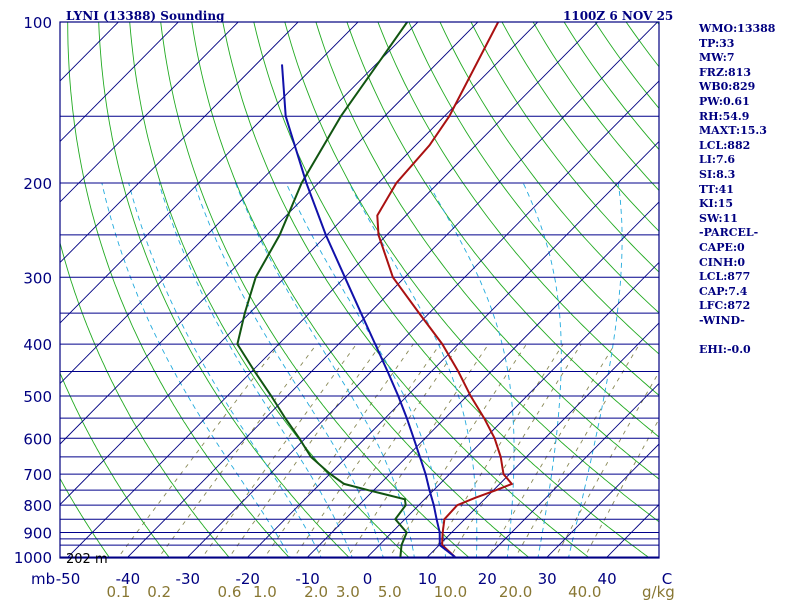 The height and width of the screenshot is (600, 800). I want to click on stat-line: FRZ:813, so click(725, 72).